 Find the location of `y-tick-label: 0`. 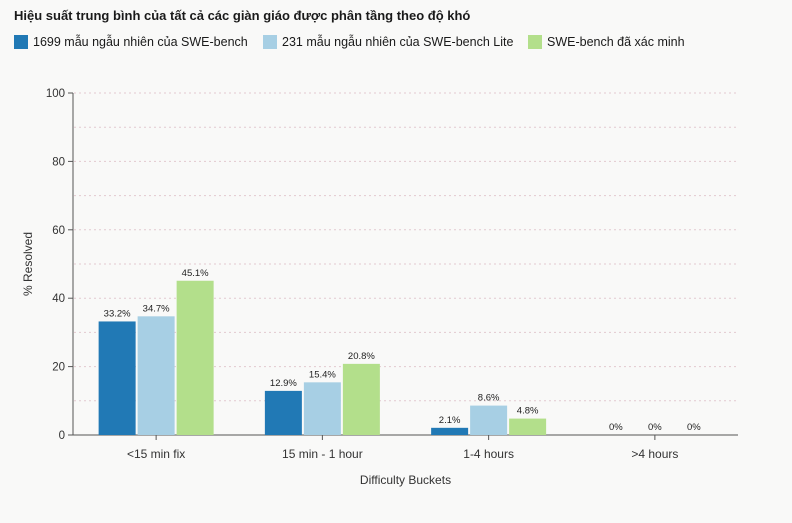

y-tick-label: 0 is located at coordinates (62, 436).